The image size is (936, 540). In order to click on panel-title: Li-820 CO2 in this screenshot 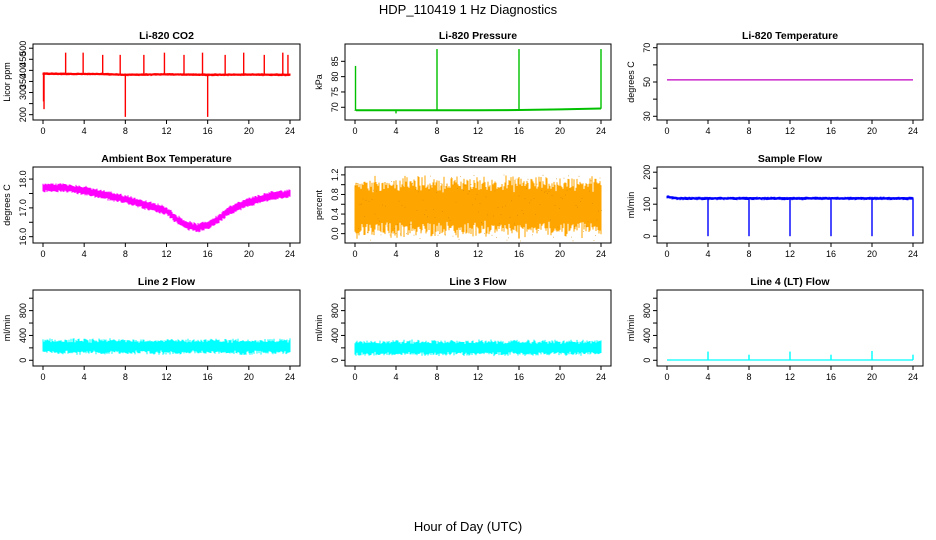, I will do `click(166, 36)`.